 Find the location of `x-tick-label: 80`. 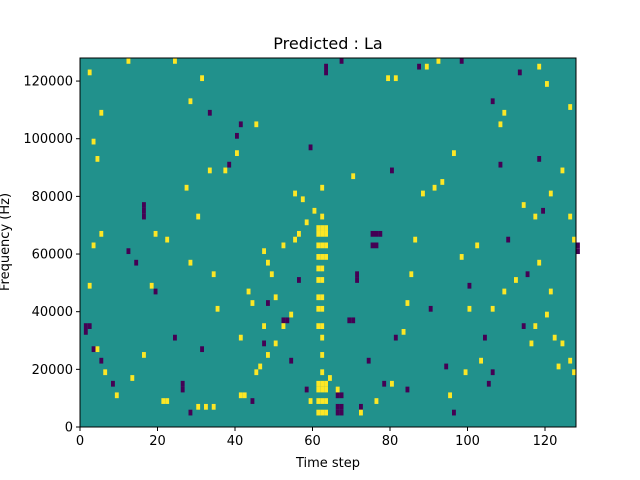

x-tick-label: 80 is located at coordinates (390, 441).